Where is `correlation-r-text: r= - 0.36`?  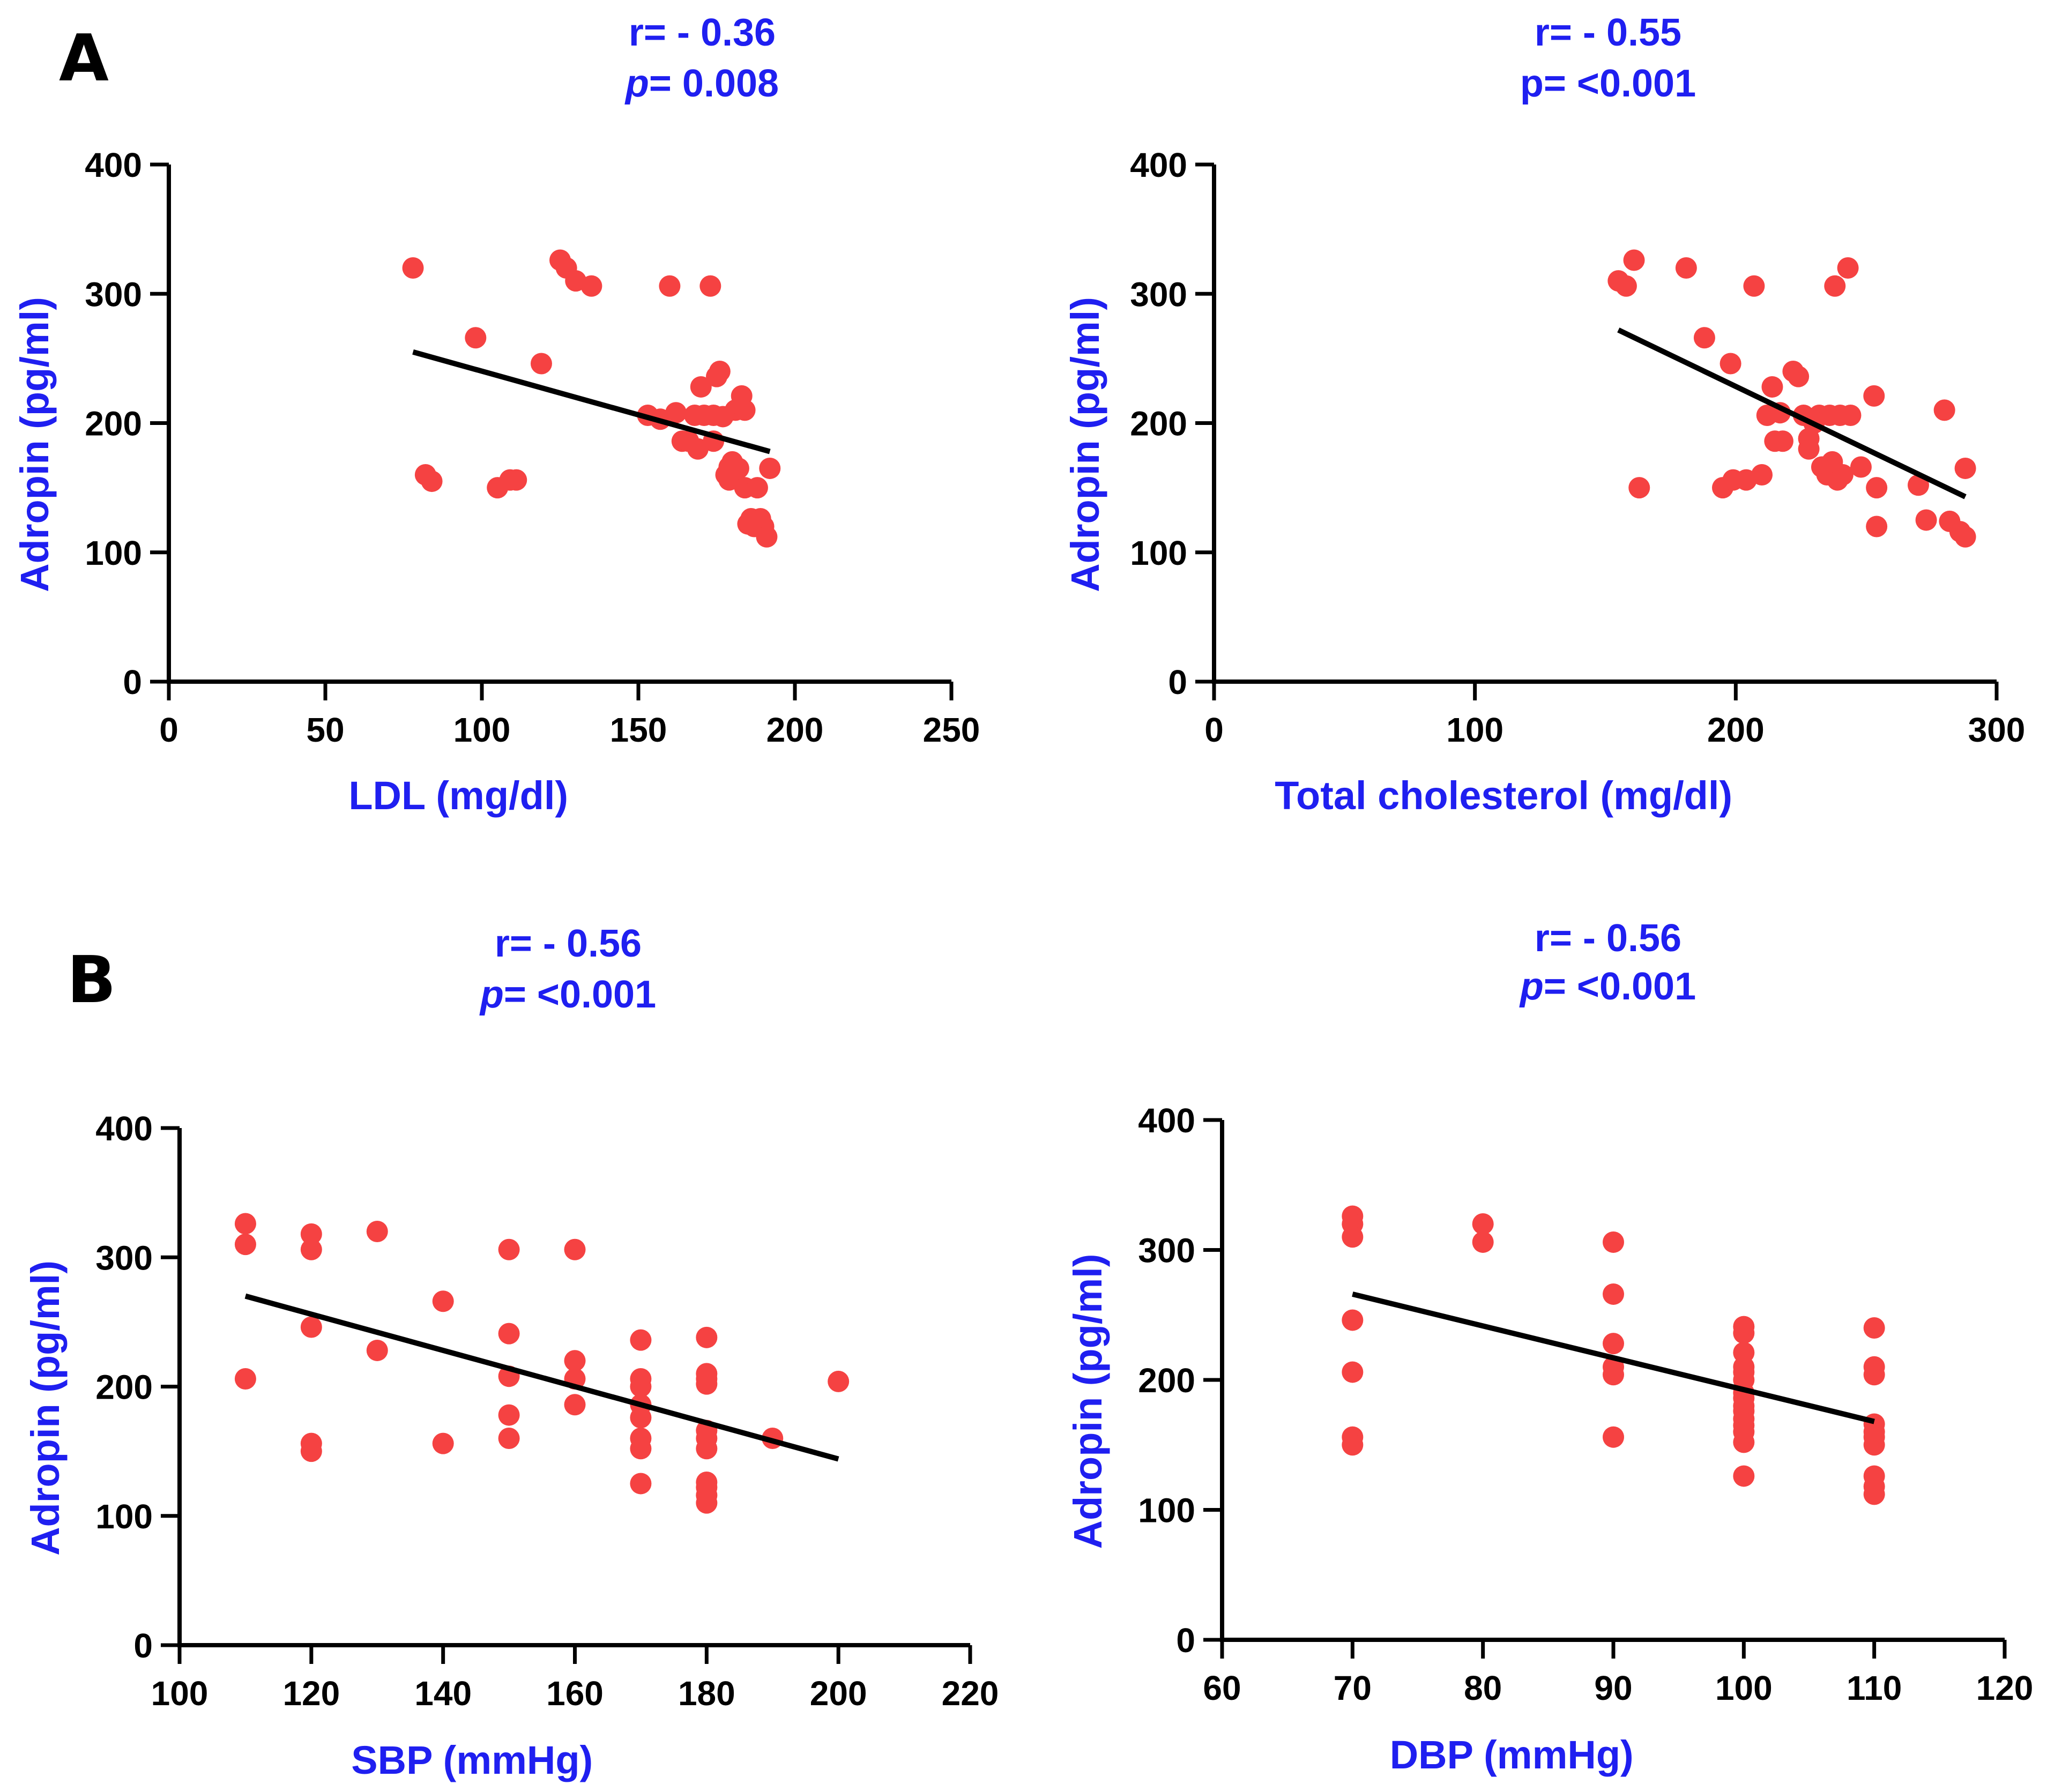
correlation-r-text: r= - 0.36 is located at coordinates (702, 32).